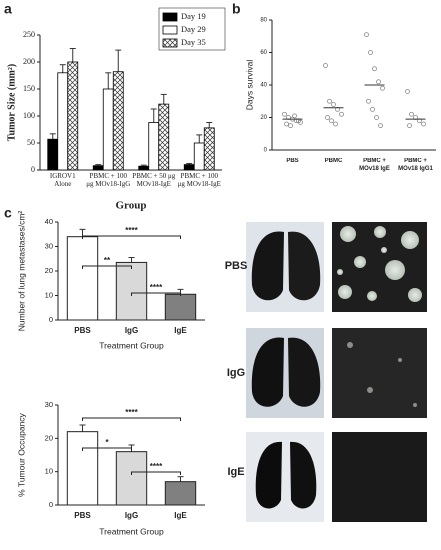 The width and height of the screenshot is (441, 550). What do you see at coordinates (8, 213) in the screenshot?
I see `panel-label: c` at bounding box center [8, 213].